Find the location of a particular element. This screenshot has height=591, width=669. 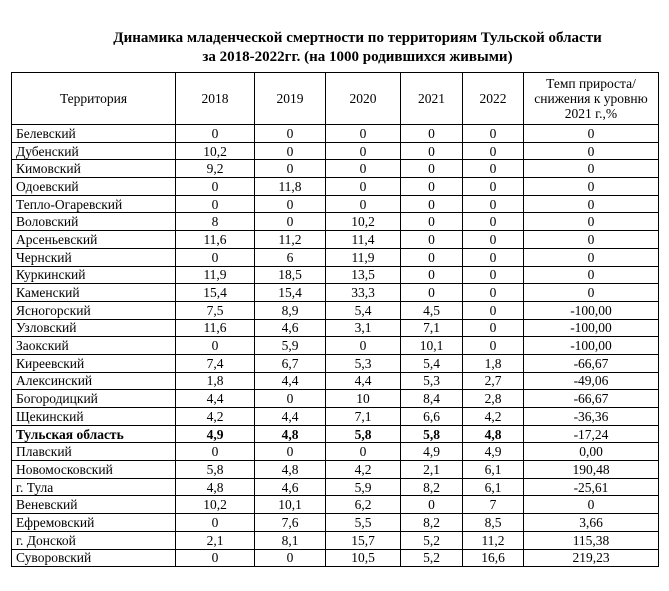

value-cell: 15,7 is located at coordinates (363, 540).